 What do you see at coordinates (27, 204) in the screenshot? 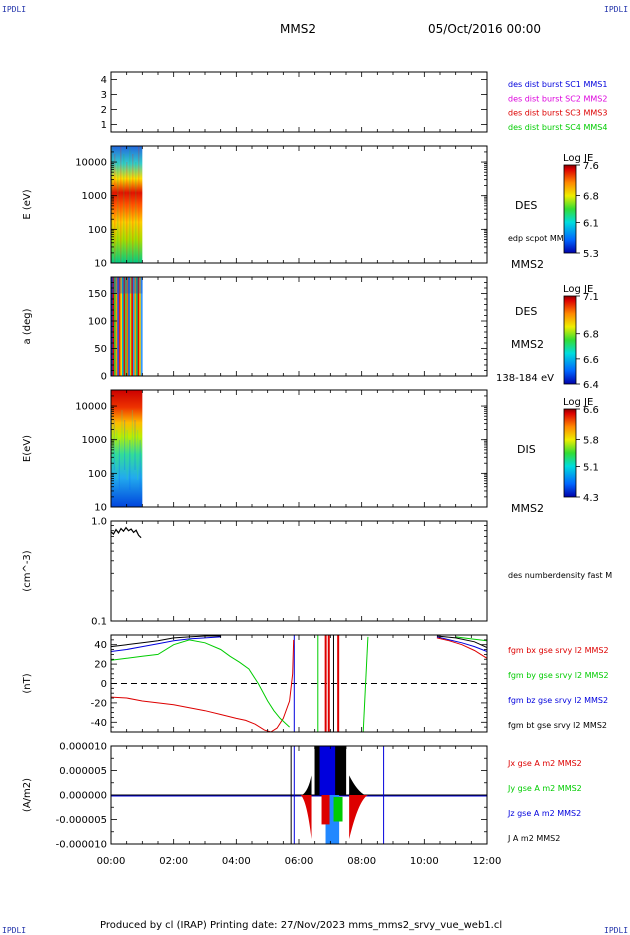
I see `y-axis-label: E (eV)` at bounding box center [27, 204].